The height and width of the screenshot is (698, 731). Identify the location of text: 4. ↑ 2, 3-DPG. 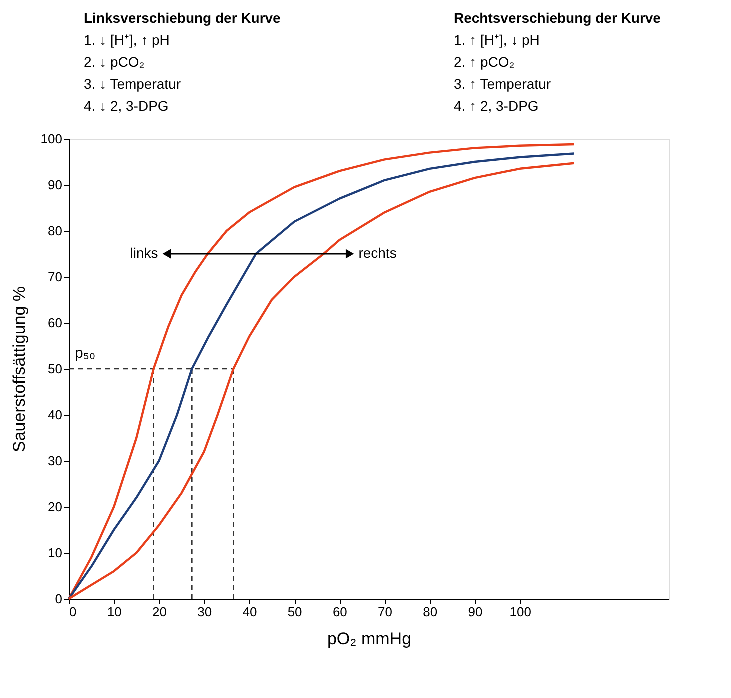
(496, 106).